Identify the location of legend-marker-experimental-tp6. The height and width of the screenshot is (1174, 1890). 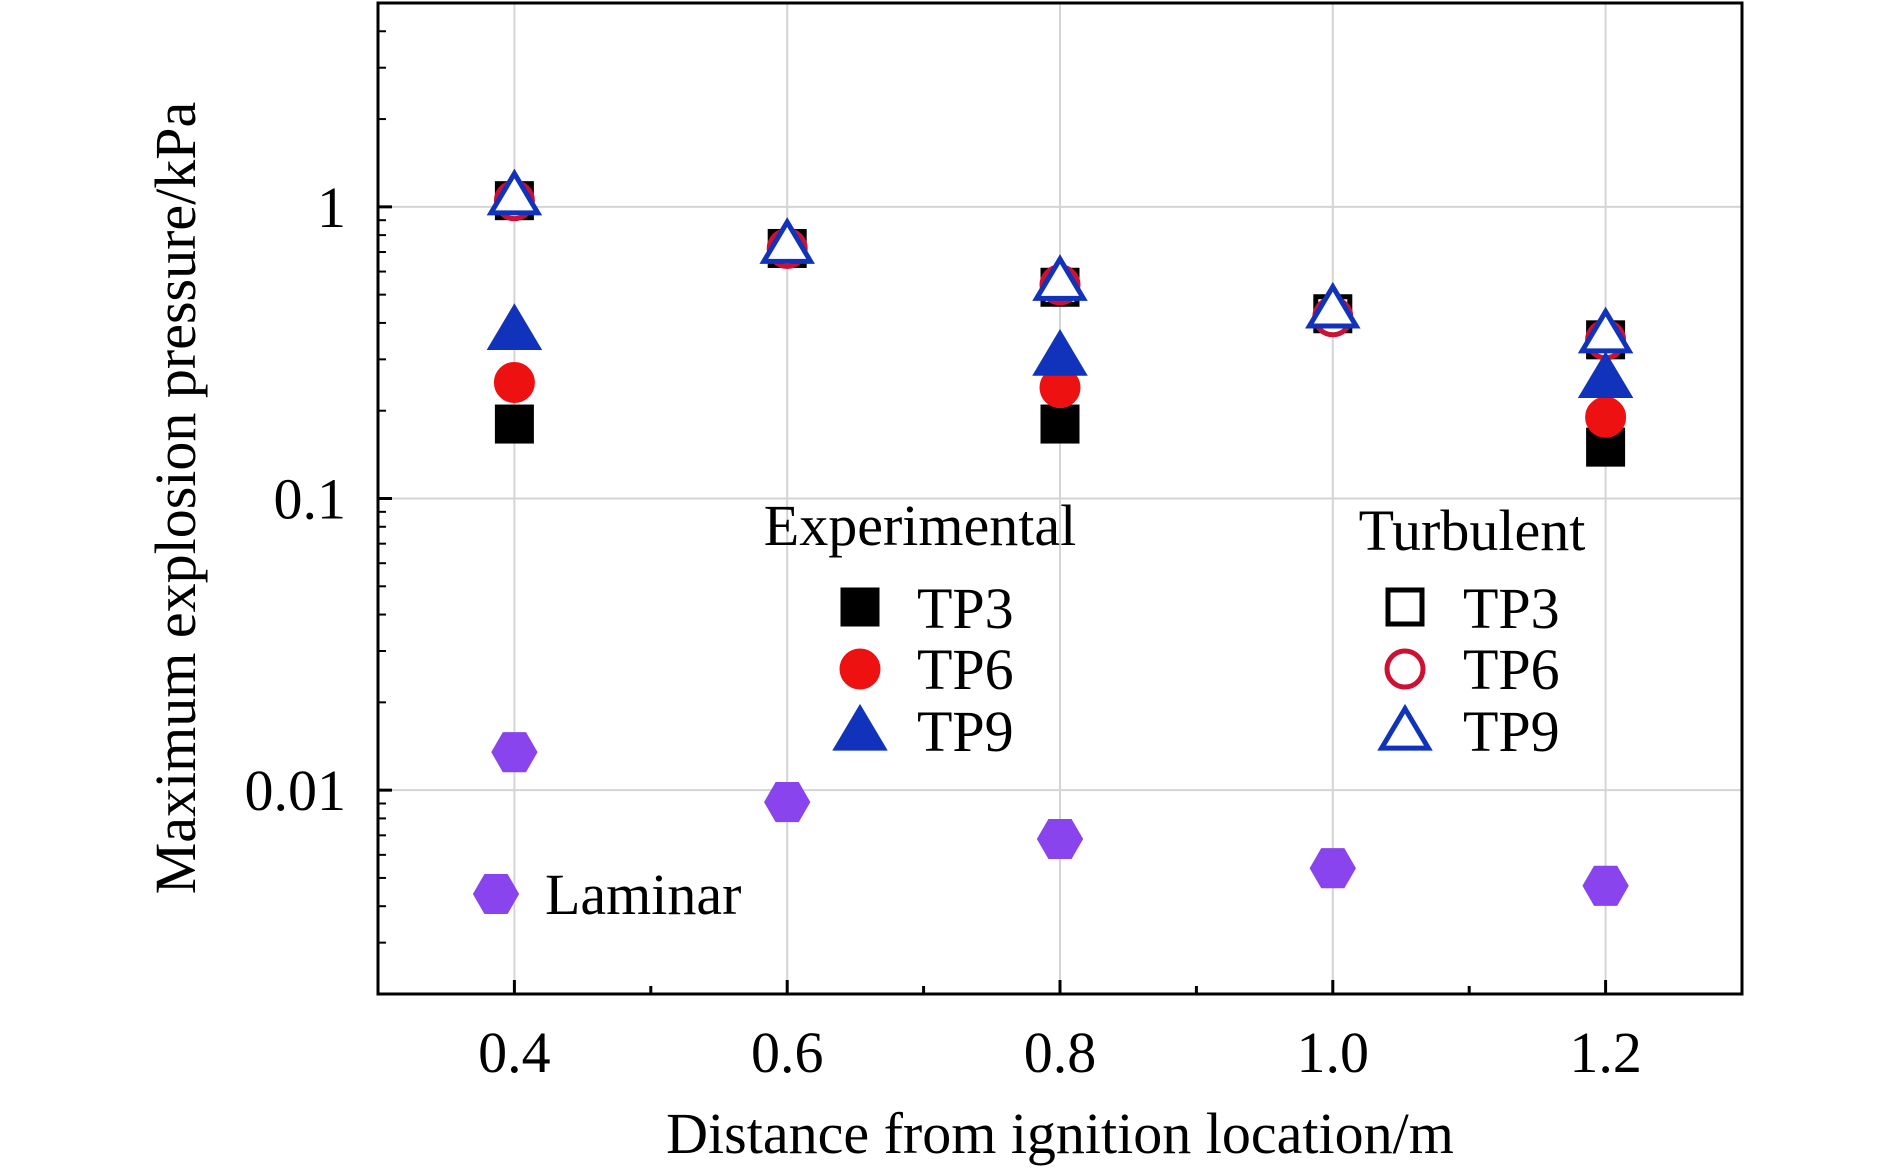
(860, 669).